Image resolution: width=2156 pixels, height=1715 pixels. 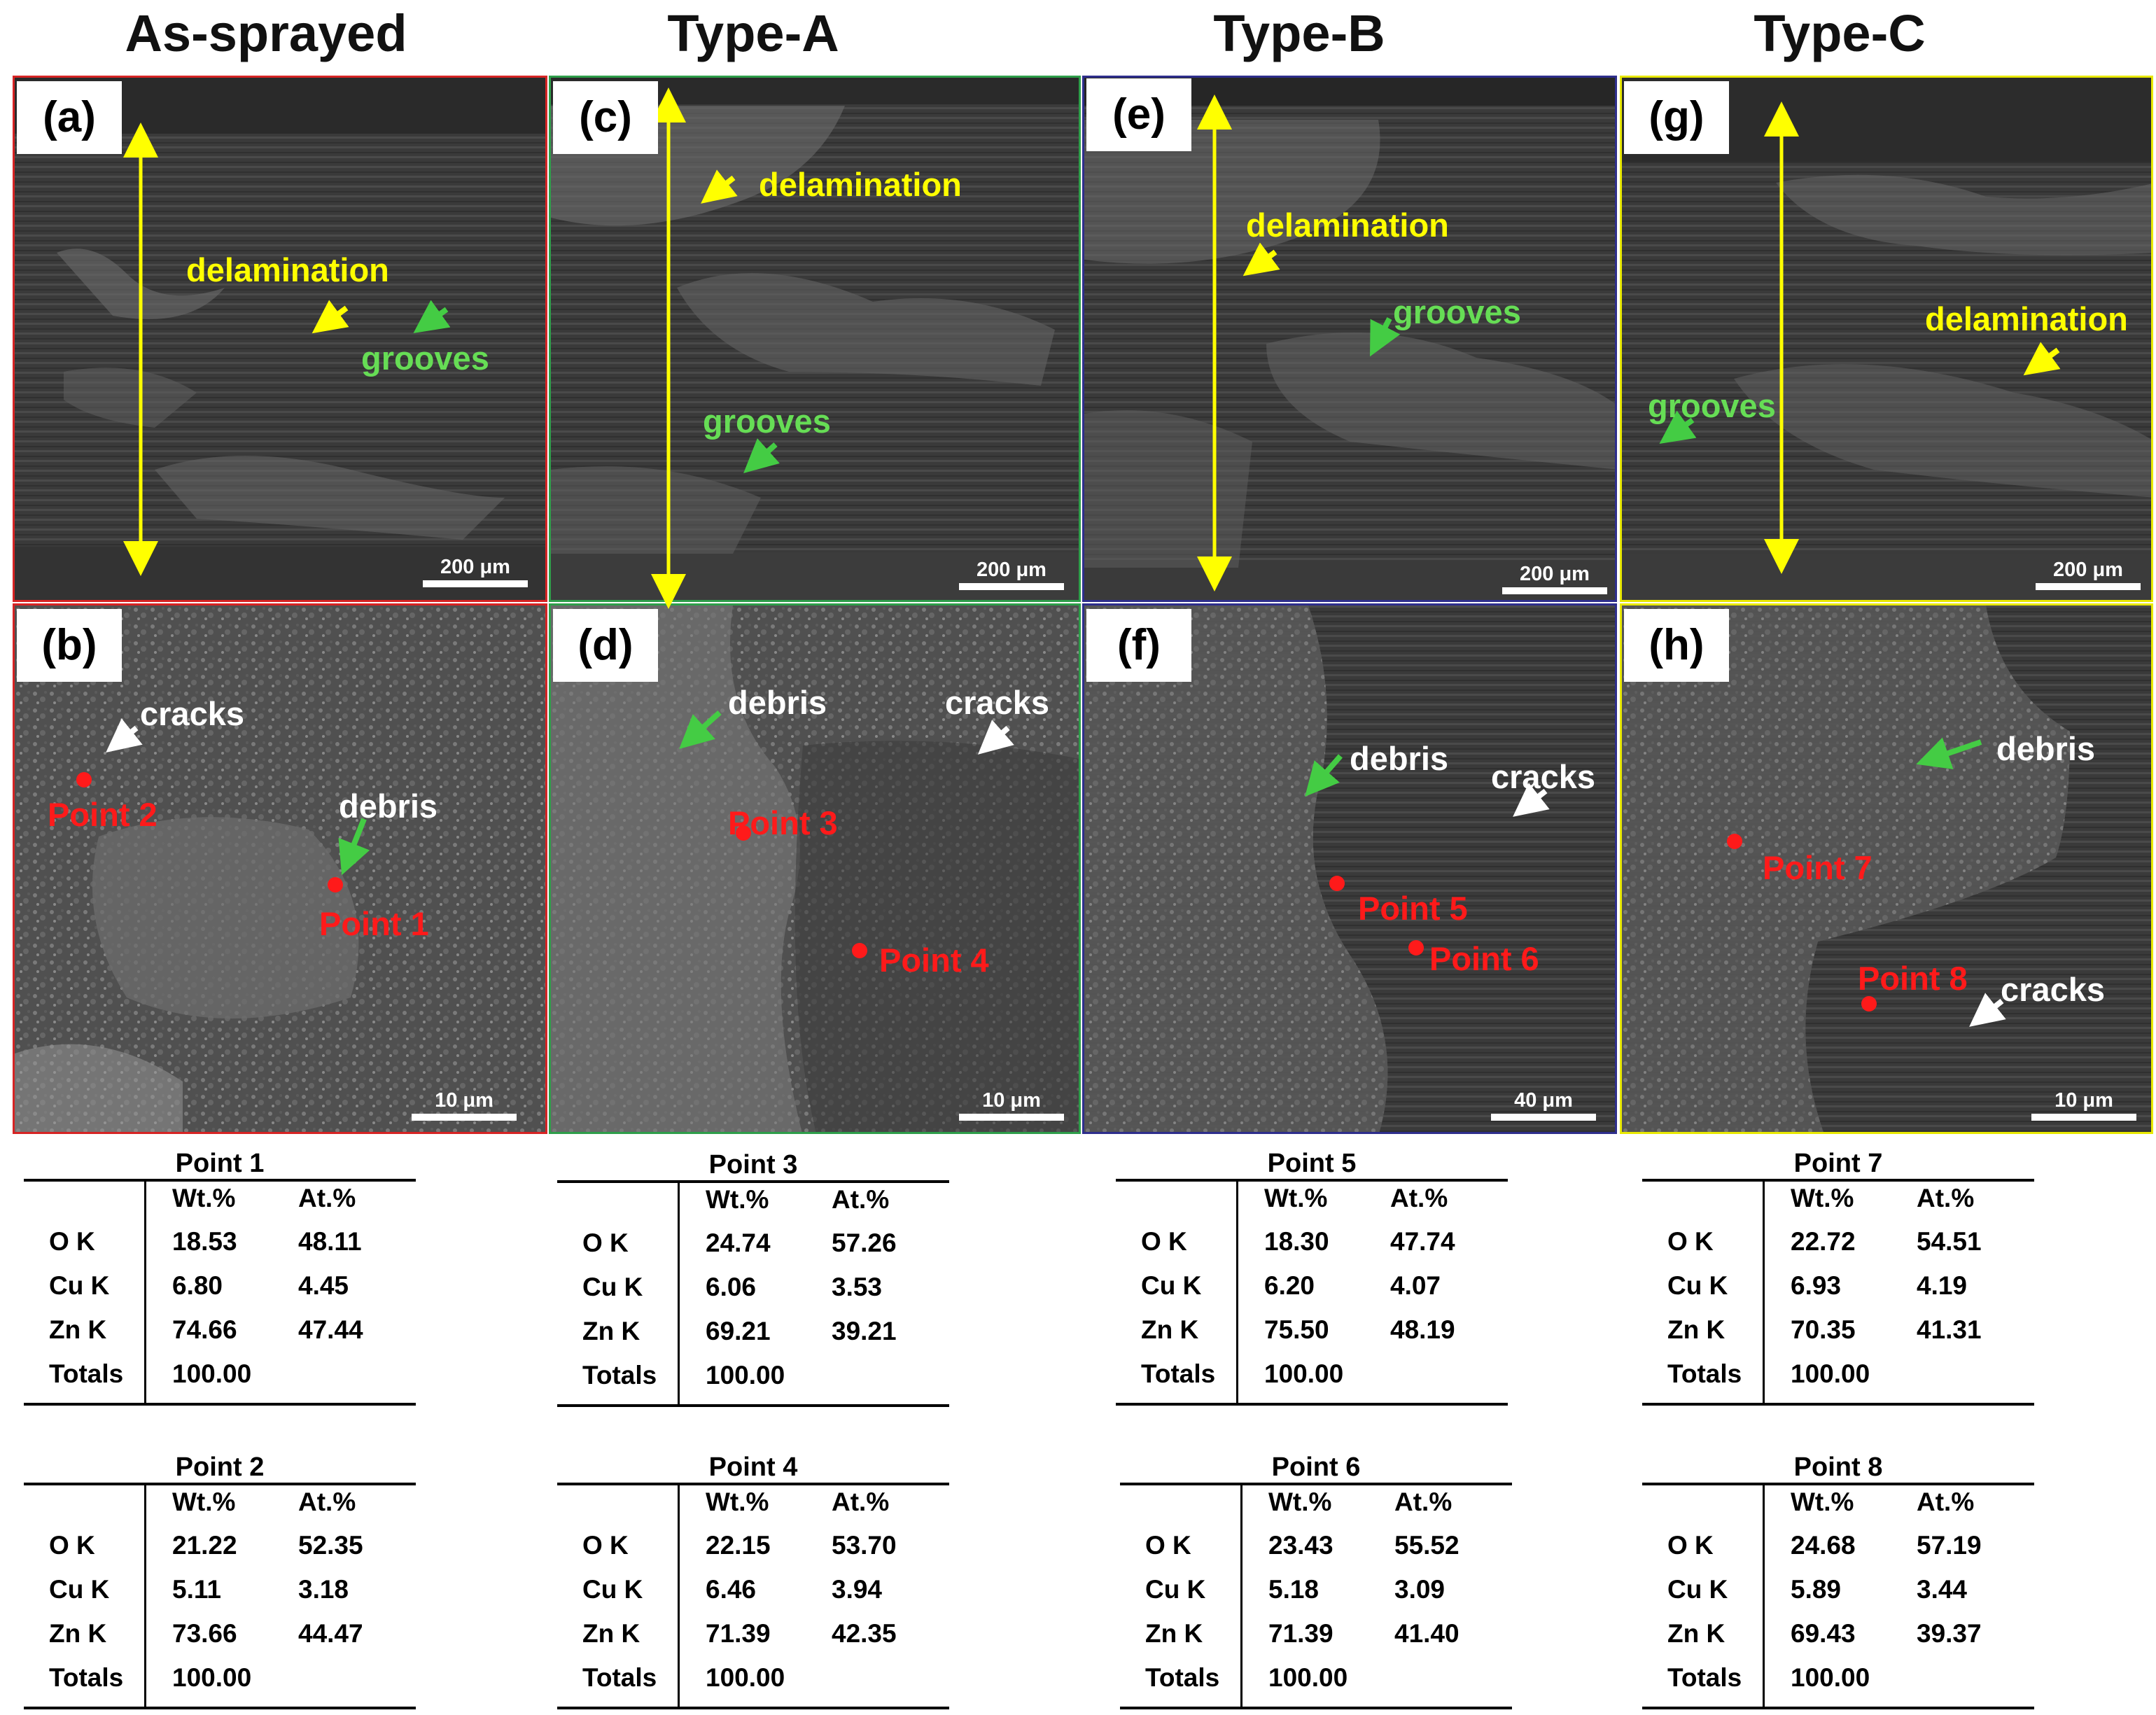 I want to click on panel-label-d: (d), so click(x=605, y=645).